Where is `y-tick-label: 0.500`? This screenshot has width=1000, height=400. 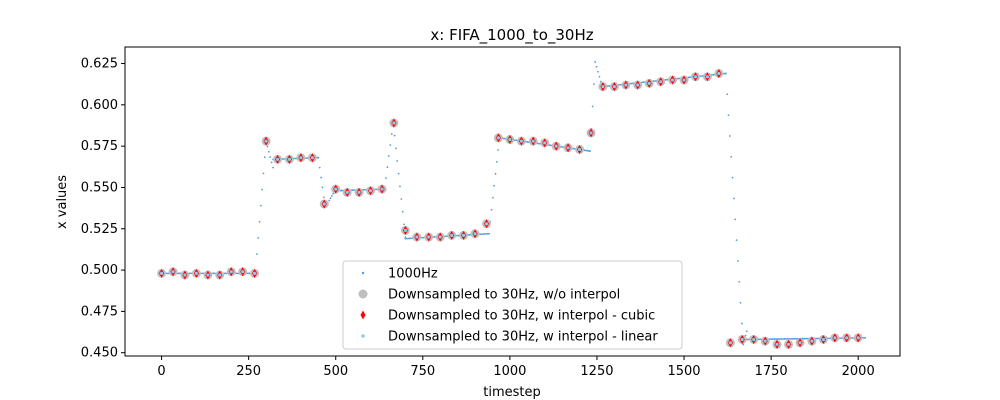 y-tick-label: 0.500 is located at coordinates (99, 270).